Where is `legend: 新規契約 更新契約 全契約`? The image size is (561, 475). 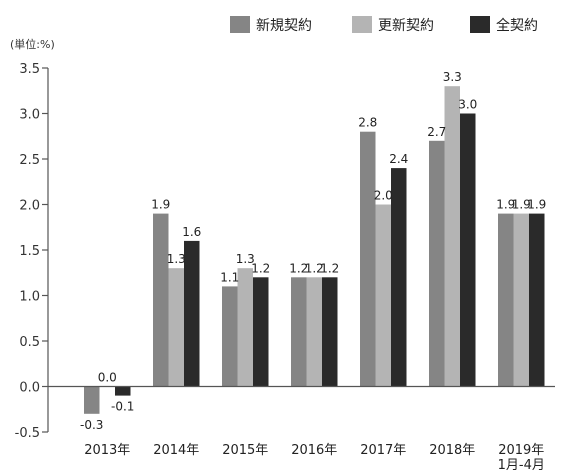
legend: 新規契約 更新契約 全契約 is located at coordinates (384, 25).